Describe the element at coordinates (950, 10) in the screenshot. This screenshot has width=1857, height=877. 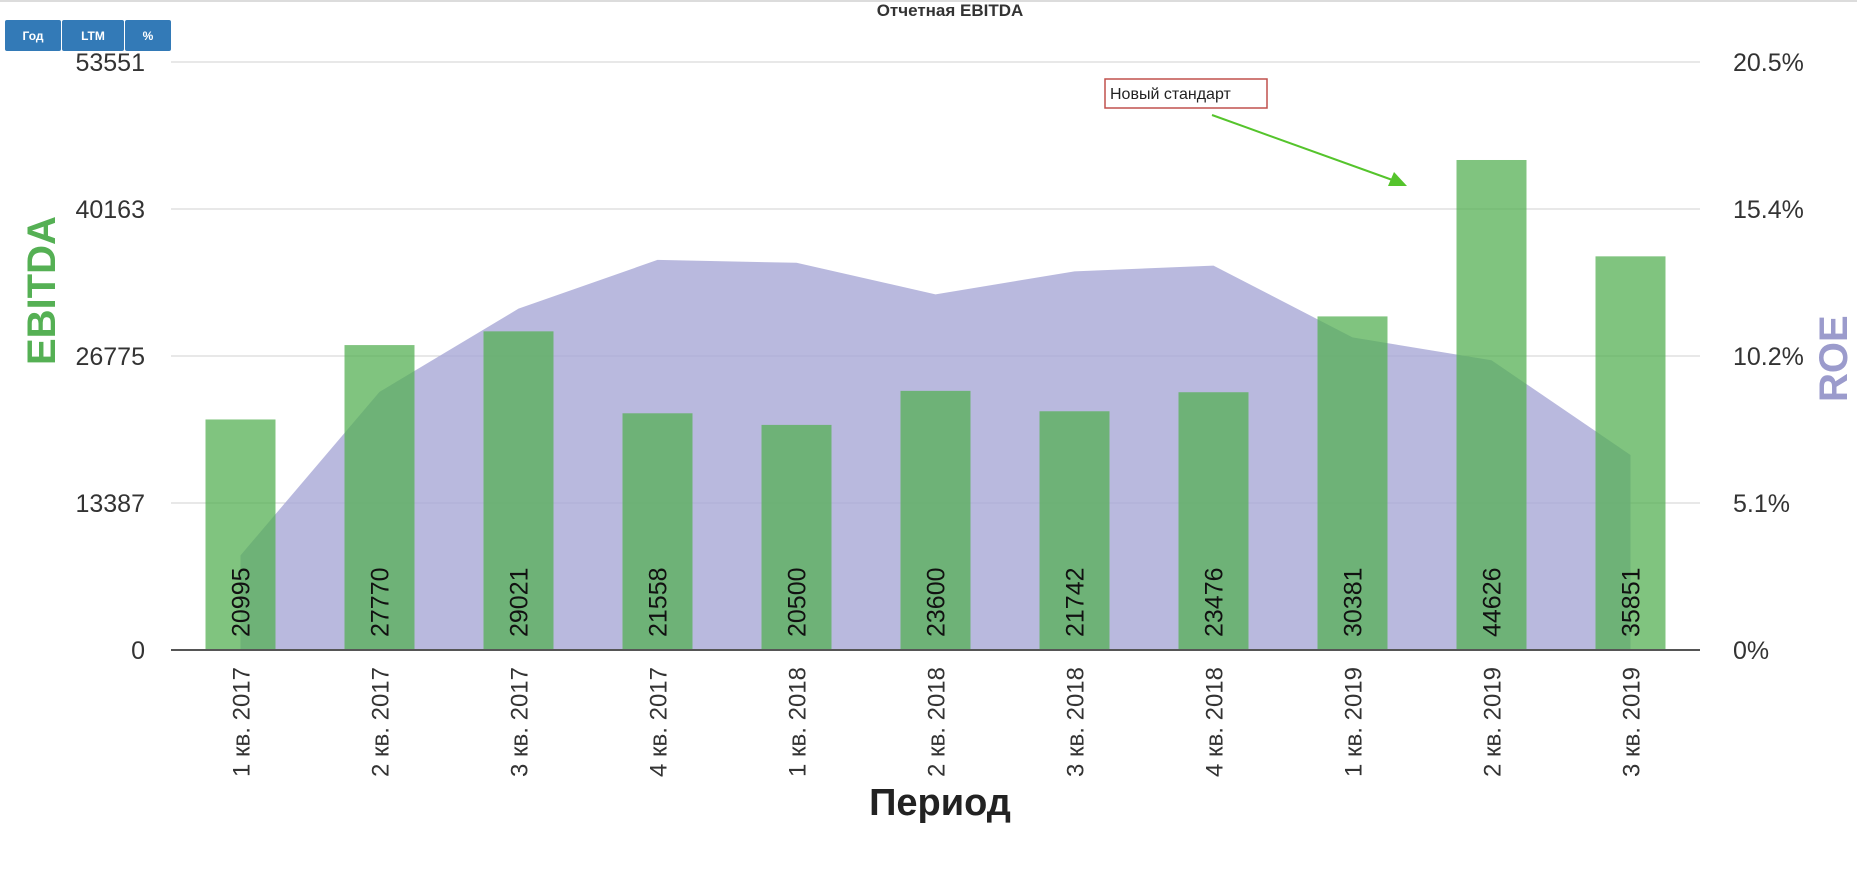
I see `chart-title: Отчетная EBITDA` at that location.